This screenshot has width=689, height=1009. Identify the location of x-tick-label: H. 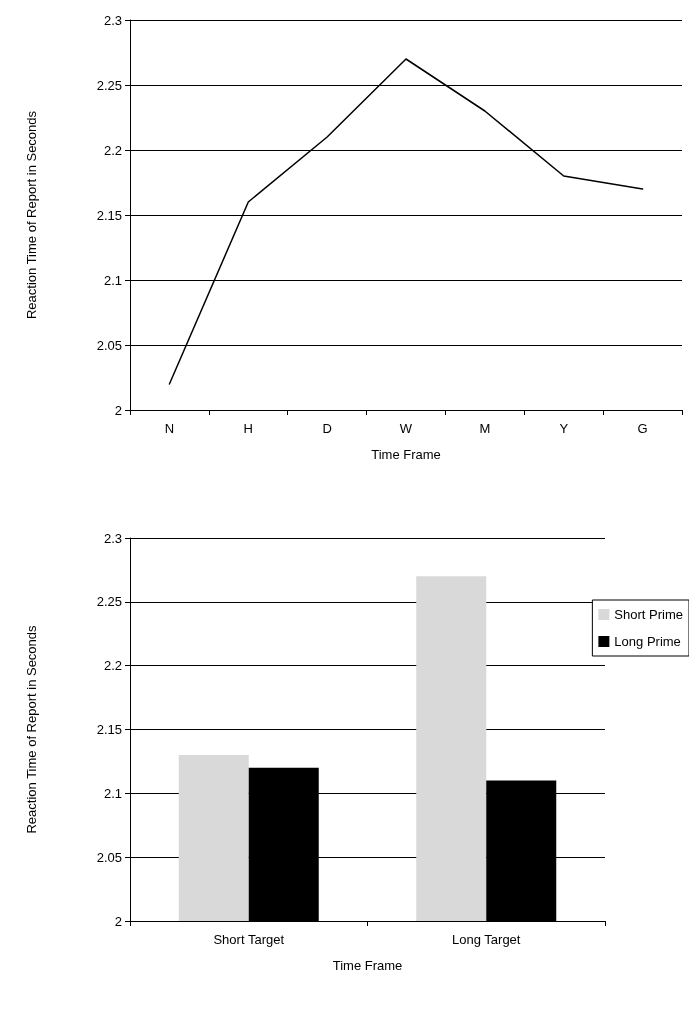
(248, 428).